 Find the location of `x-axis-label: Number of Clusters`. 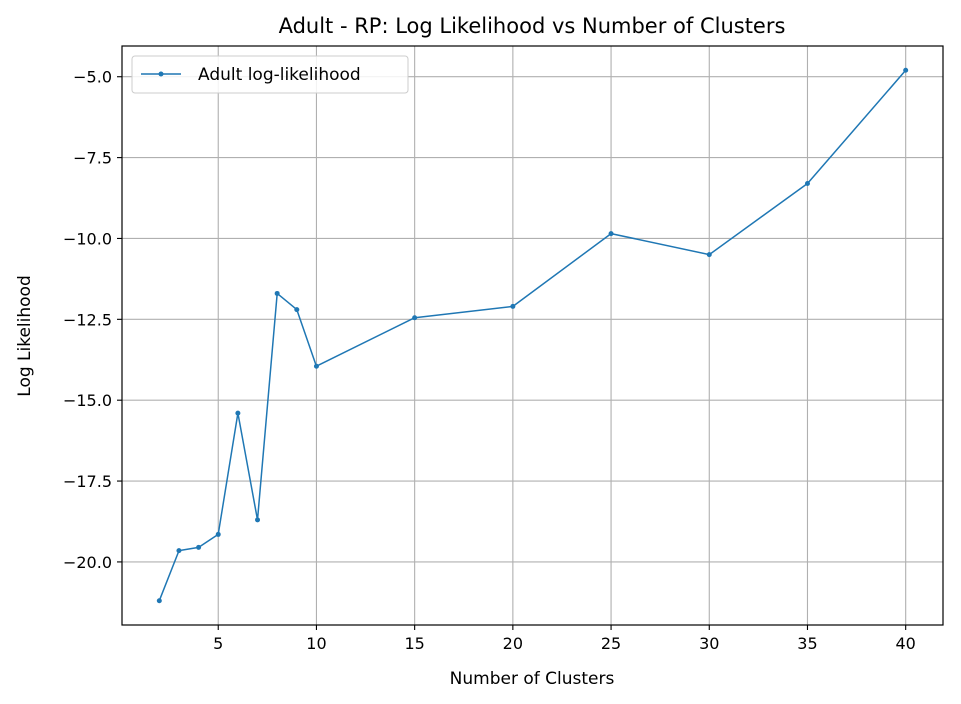

x-axis-label: Number of Clusters is located at coordinates (532, 679).